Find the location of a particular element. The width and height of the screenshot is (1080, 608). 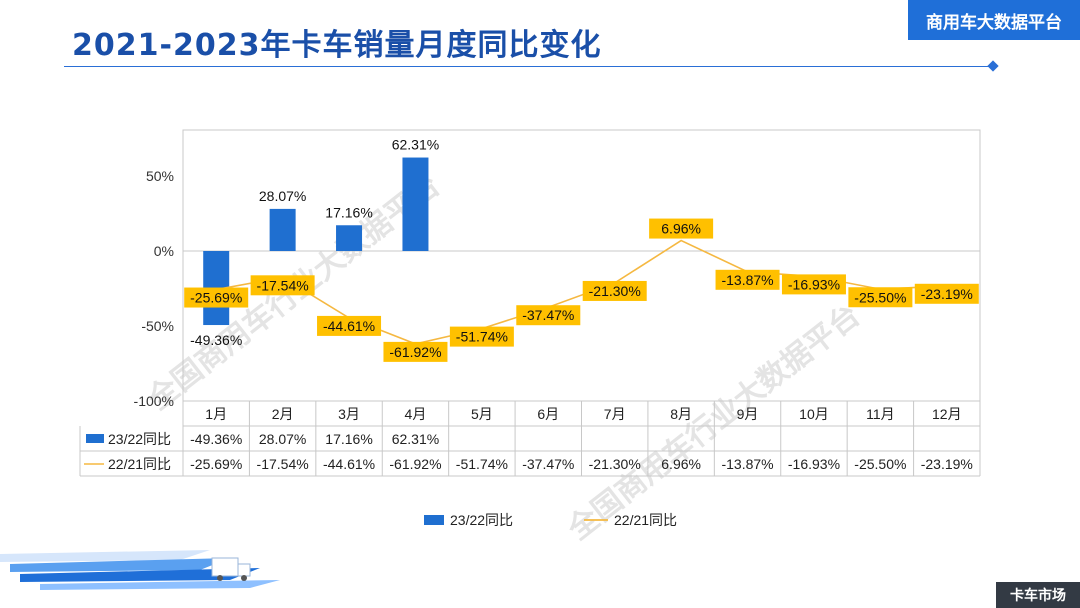

series-line is located at coordinates (581, 292).